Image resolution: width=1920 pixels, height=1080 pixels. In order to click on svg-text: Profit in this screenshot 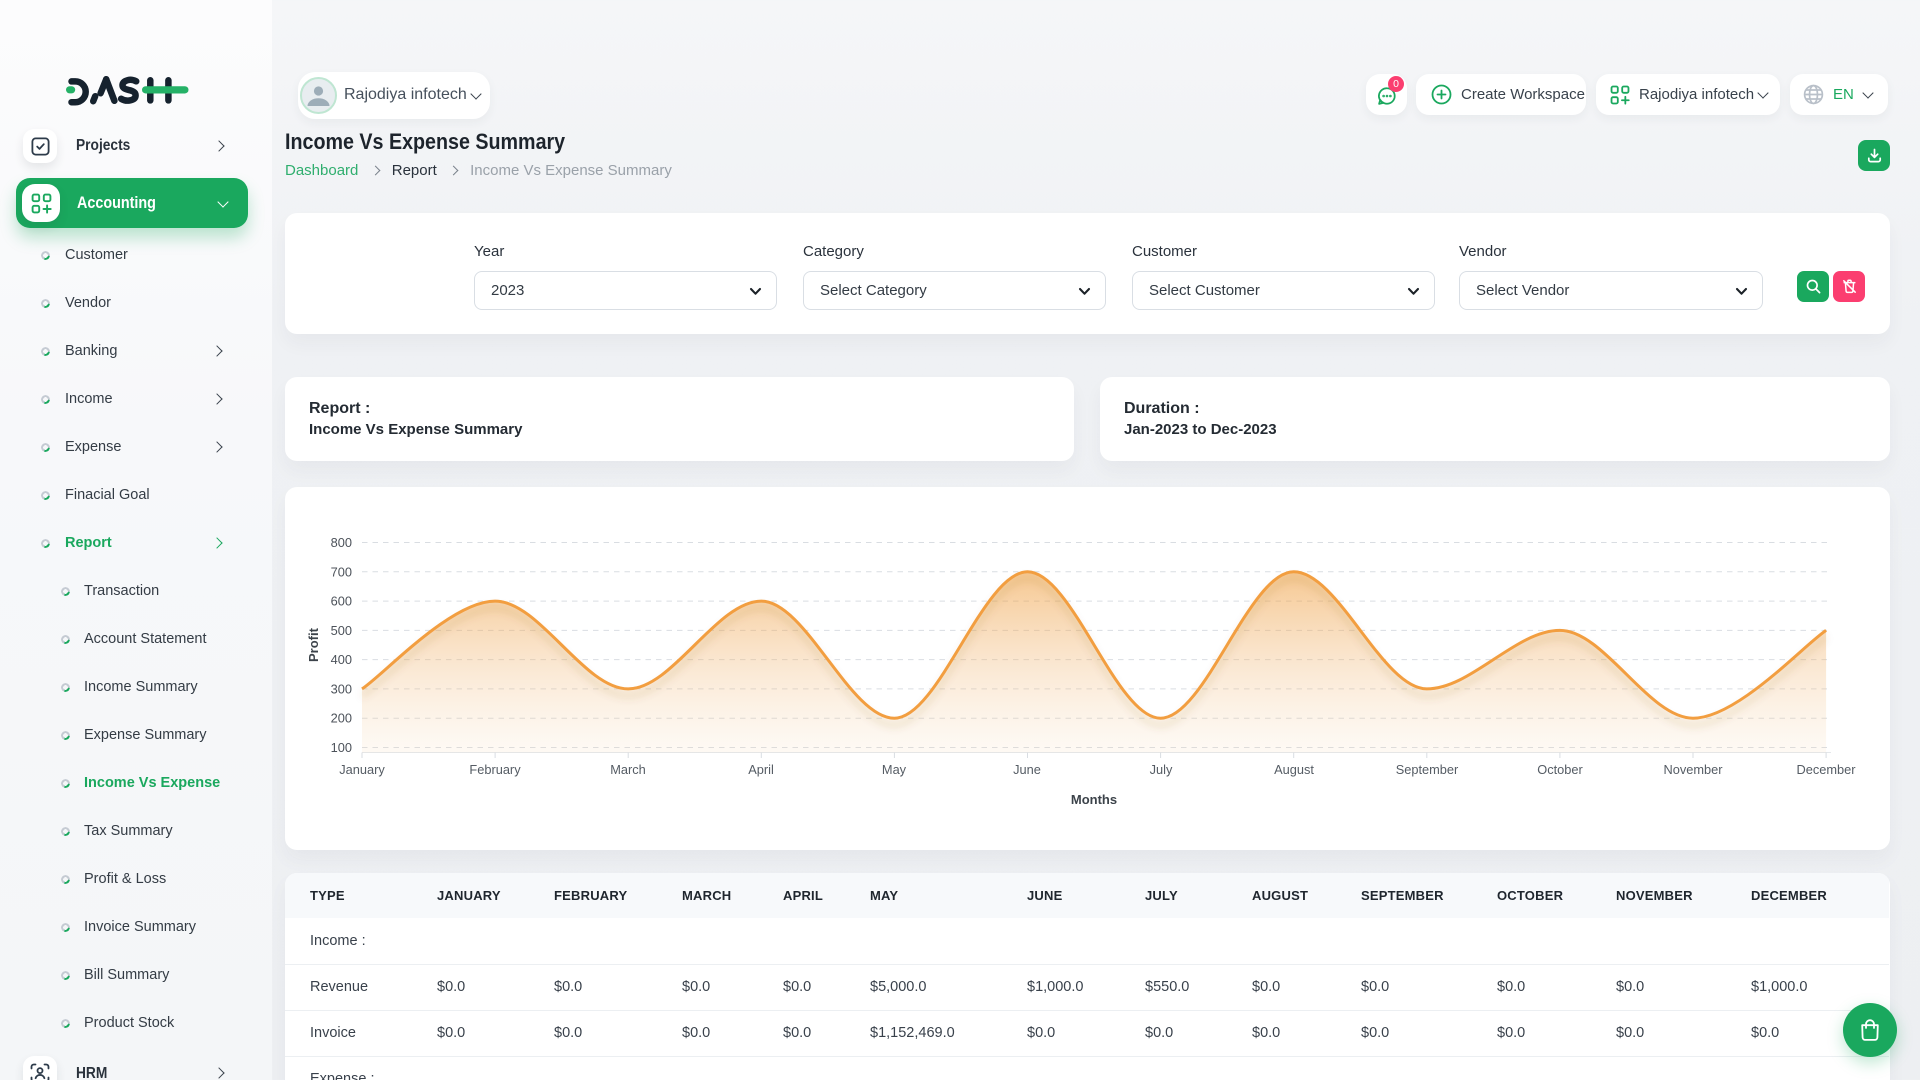, I will do `click(313, 644)`.